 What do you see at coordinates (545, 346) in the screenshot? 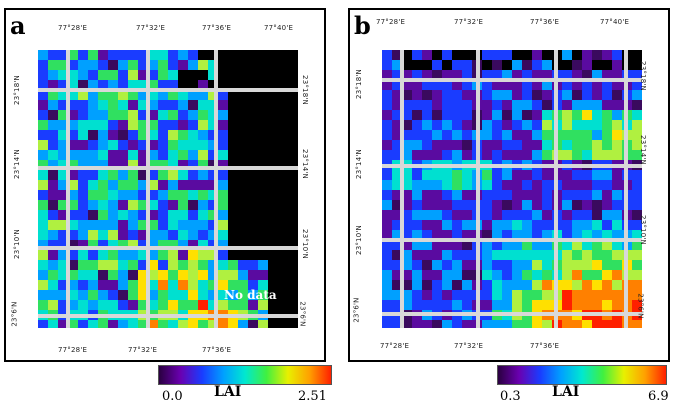
I see `bottom-tick-b-2: 77°36'E` at bounding box center [545, 346].